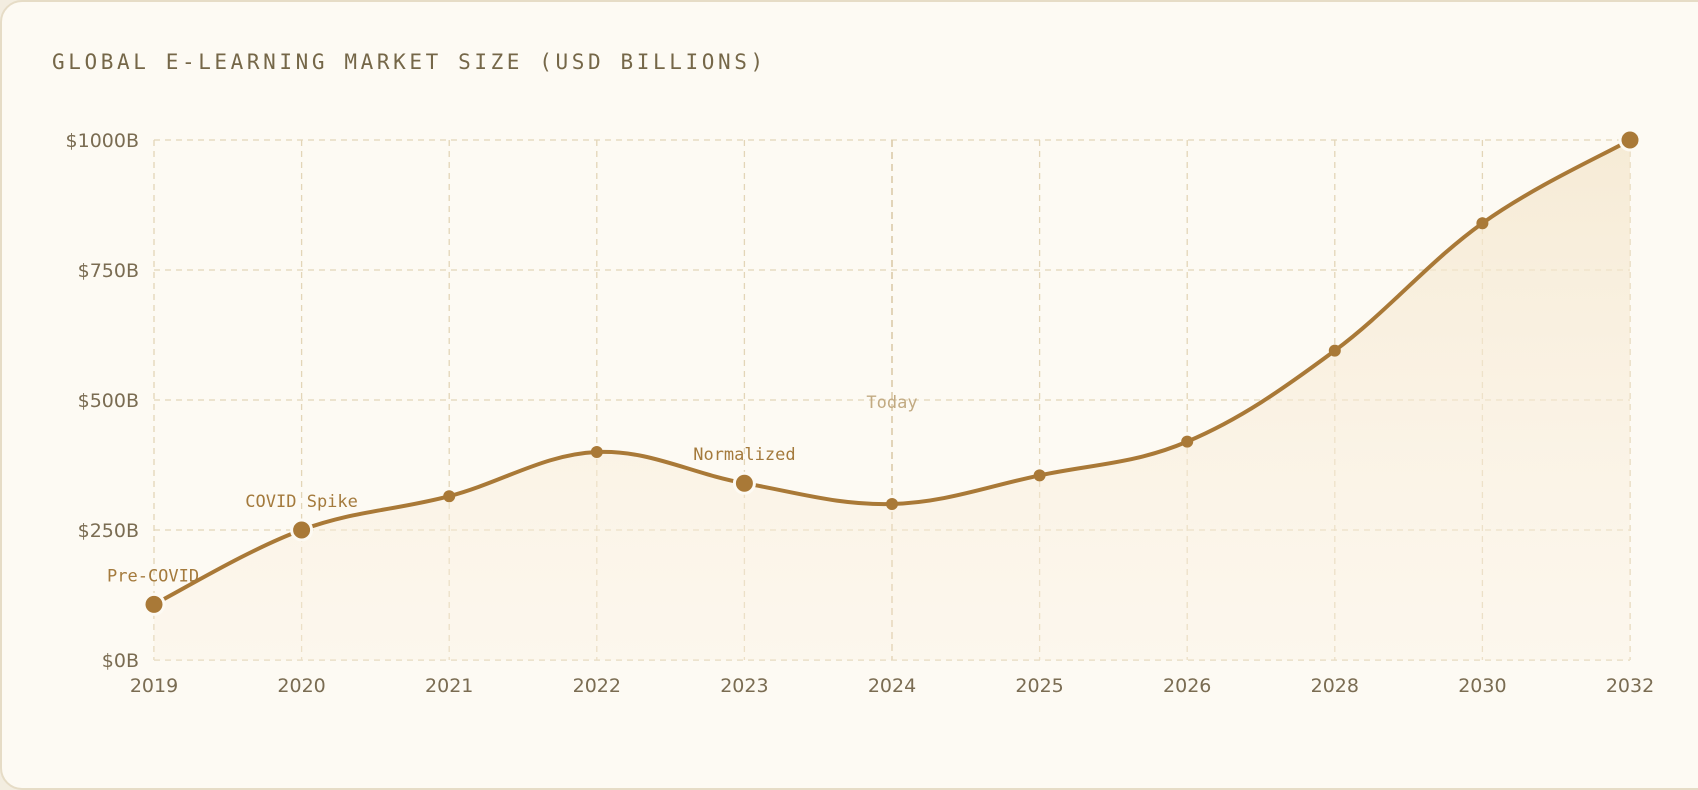  I want to click on x-tick-label: 2028, so click(1335, 686).